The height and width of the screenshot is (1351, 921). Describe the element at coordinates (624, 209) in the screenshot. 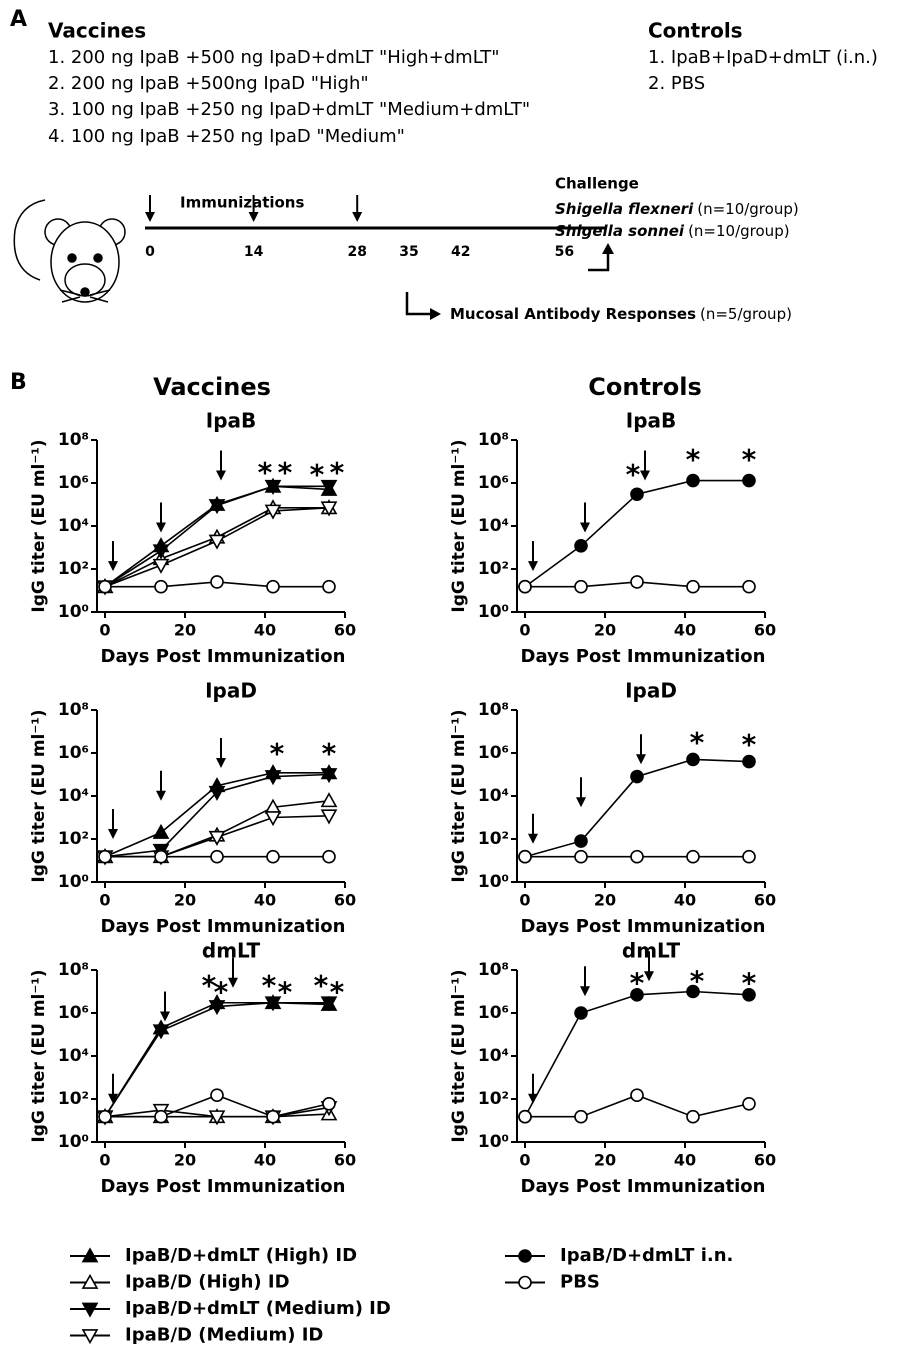

I see `strain-name: Shigella flexneri` at that location.